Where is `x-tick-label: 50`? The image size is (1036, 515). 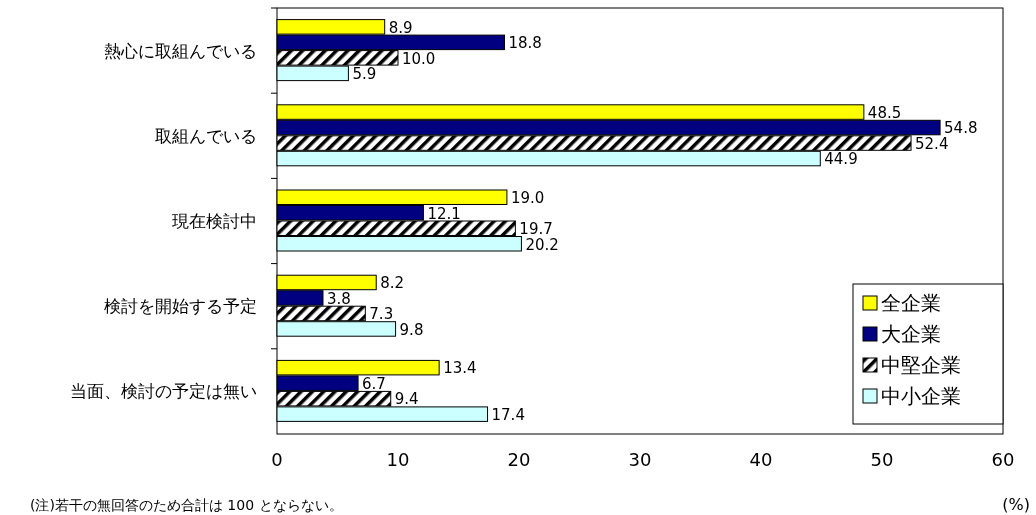
x-tick-label: 50 is located at coordinates (882, 459).